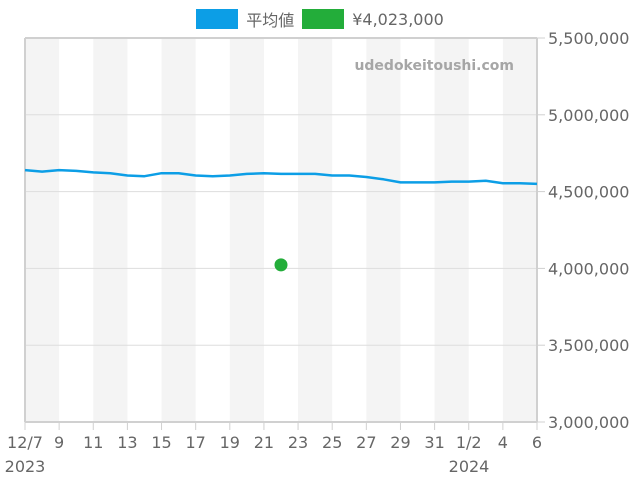 This screenshot has width=640, height=480. What do you see at coordinates (25, 442) in the screenshot?
I see `x-tick-label: 12/7` at bounding box center [25, 442].